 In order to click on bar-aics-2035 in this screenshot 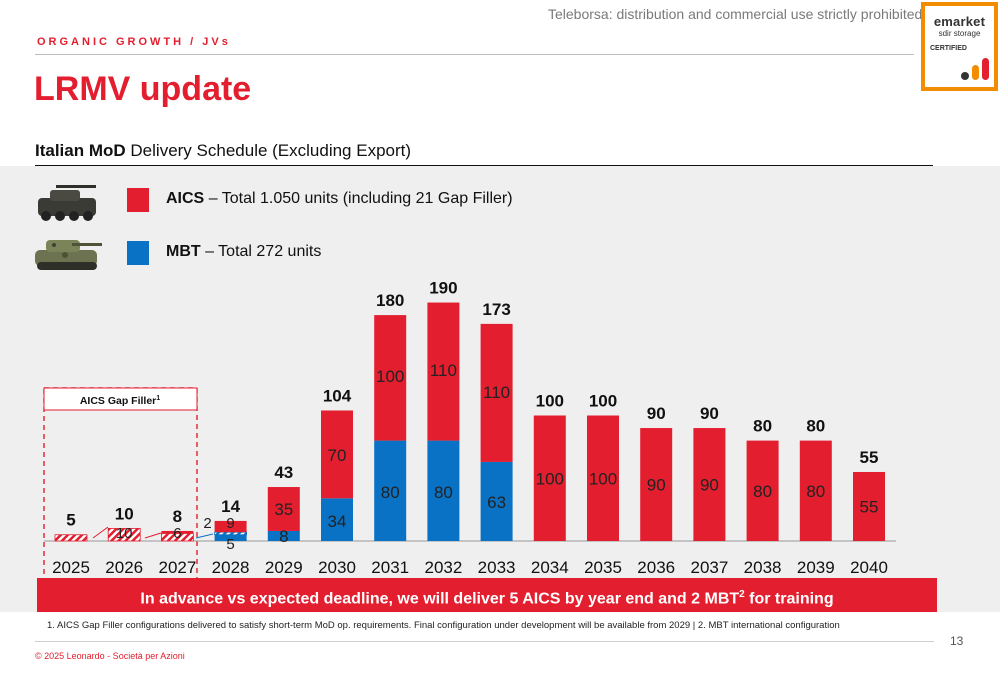, I will do `click(603, 478)`.